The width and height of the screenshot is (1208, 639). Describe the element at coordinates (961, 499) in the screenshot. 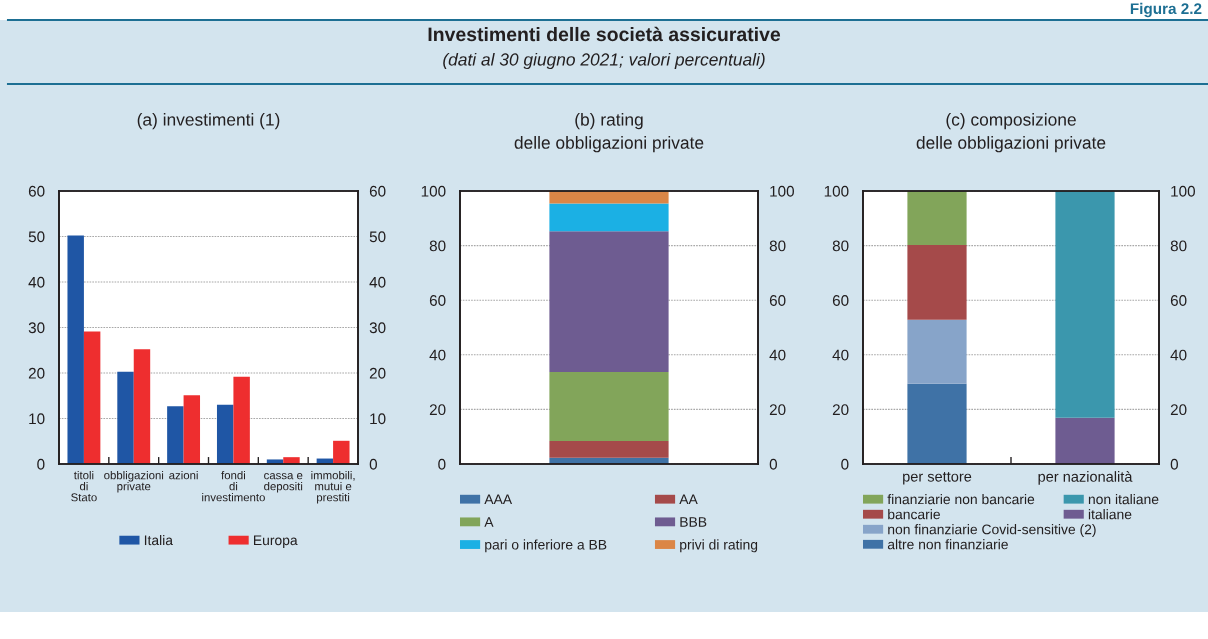

I see `legend-label: finanziarie non bancarie` at that location.